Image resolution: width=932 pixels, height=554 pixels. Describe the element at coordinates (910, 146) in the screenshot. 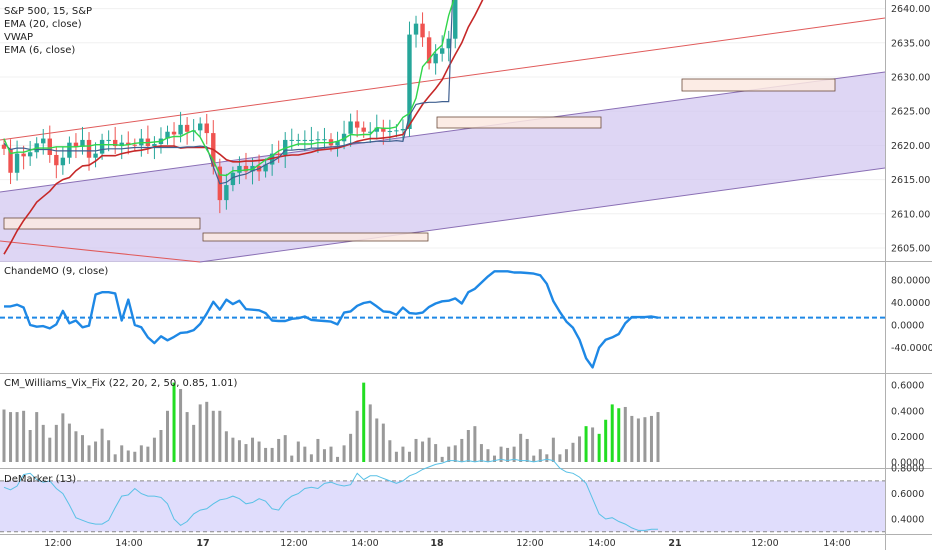

I see `price-tick-label: 2620.00` at that location.